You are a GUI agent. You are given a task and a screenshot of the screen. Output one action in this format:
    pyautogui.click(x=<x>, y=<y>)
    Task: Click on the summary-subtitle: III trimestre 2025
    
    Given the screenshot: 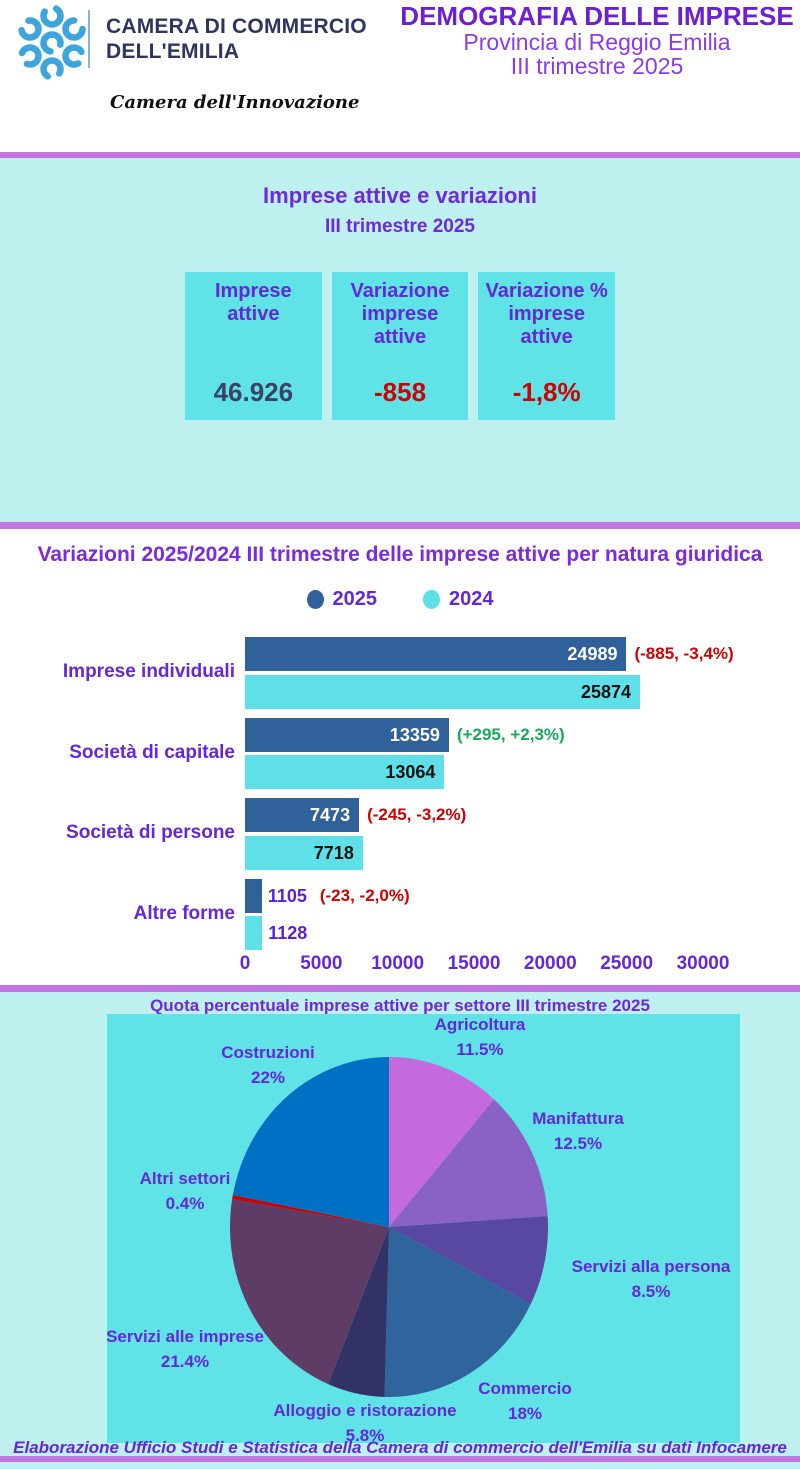 What is the action you would take?
    pyautogui.click(x=400, y=226)
    